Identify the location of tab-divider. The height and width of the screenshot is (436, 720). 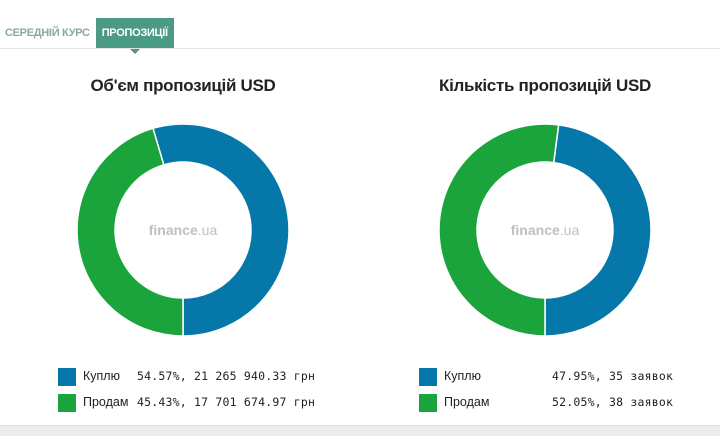
(360, 48).